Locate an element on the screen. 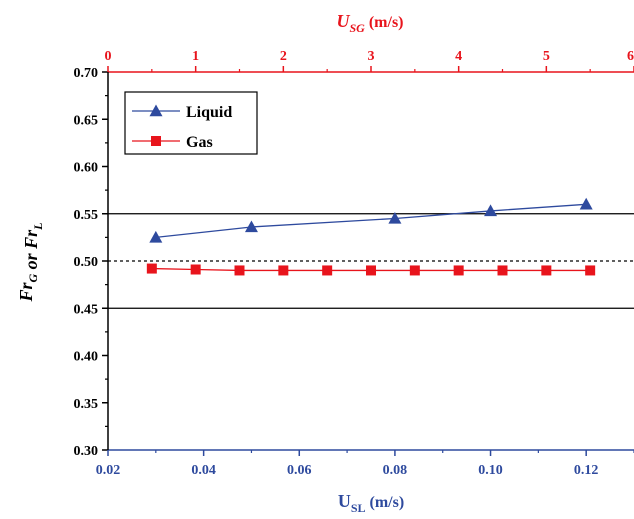 The image size is (634, 519). y-tick-label: 0.60 is located at coordinates (86, 168).